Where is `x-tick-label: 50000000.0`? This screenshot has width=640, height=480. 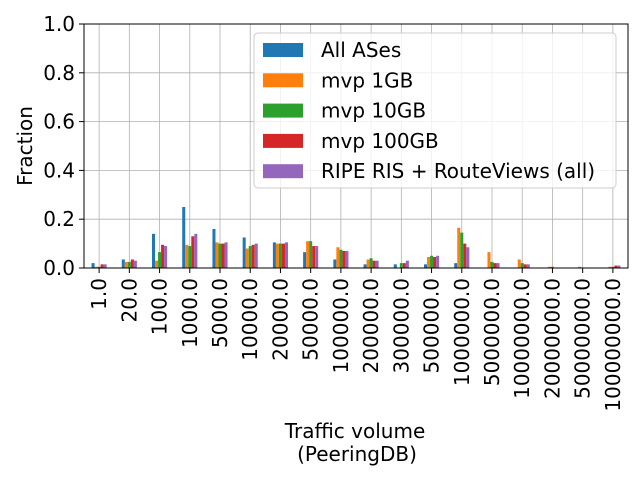
x-tick-label: 50000000.0 is located at coordinates (583, 338).